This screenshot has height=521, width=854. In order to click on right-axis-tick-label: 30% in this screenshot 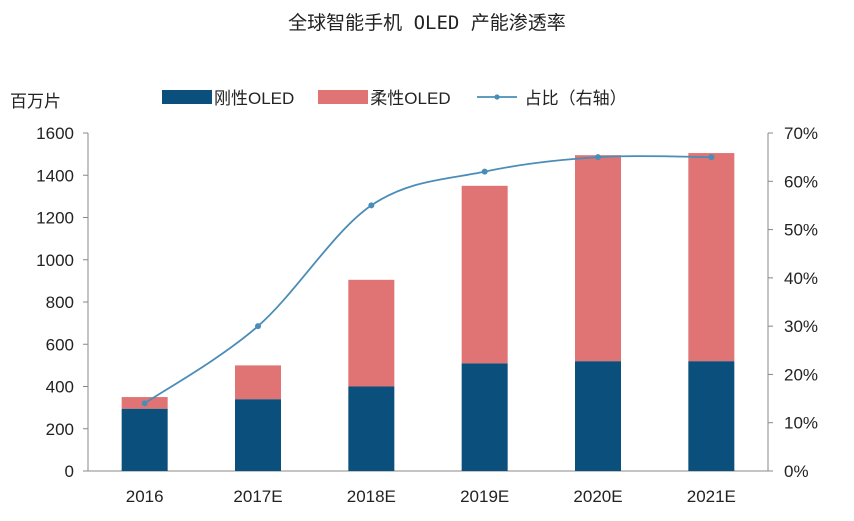, I will do `click(801, 326)`.